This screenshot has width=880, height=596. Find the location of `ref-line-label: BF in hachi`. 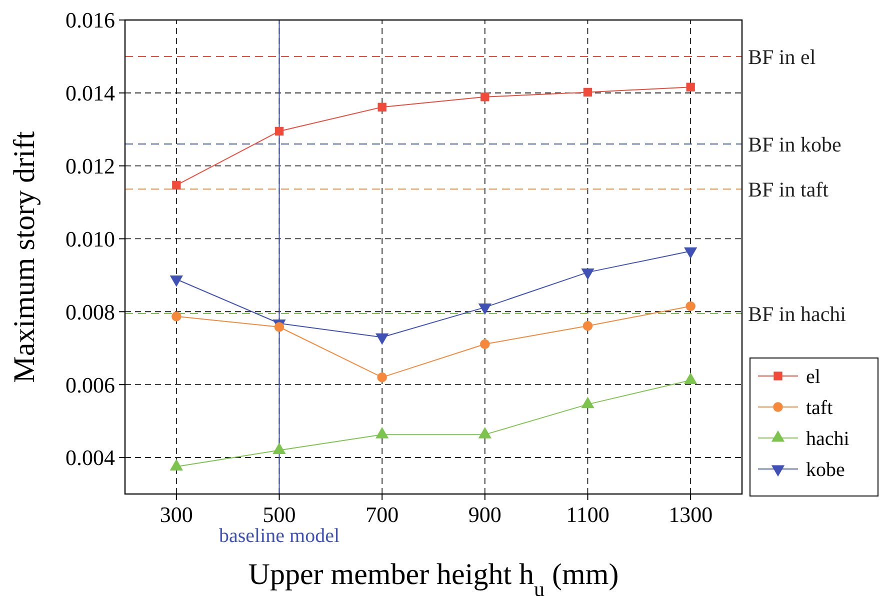

ref-line-label: BF in hachi is located at coordinates (797, 314).